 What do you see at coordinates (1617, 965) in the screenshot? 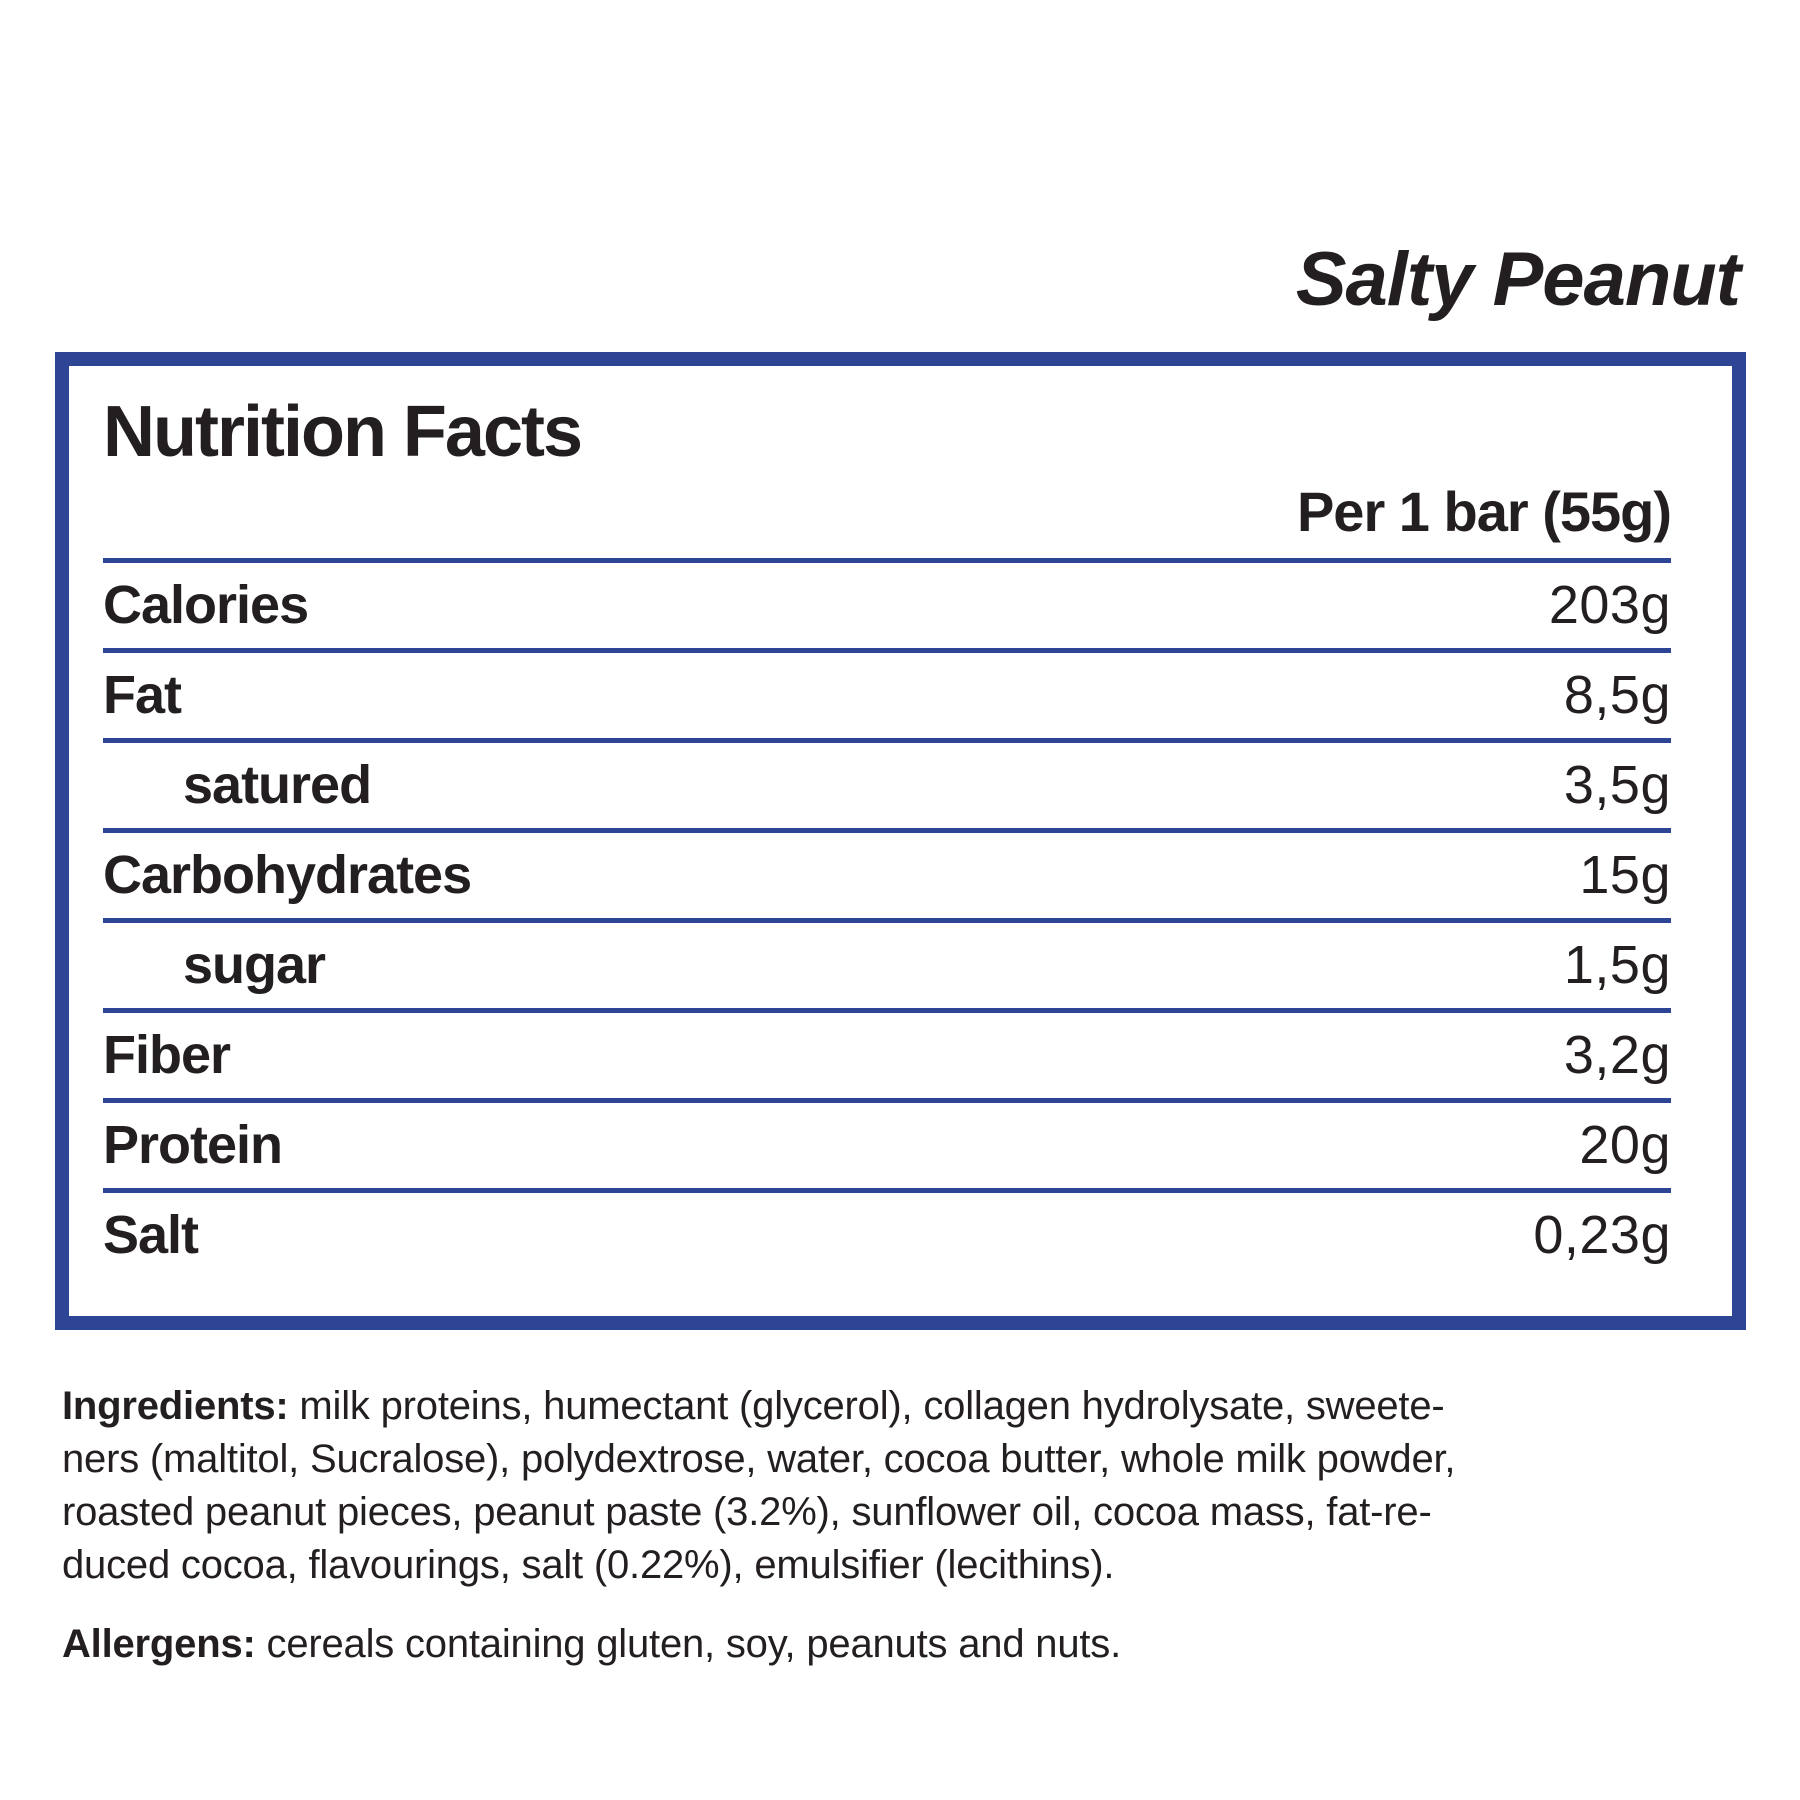
I see `nutrient-value: 1,5g` at bounding box center [1617, 965].